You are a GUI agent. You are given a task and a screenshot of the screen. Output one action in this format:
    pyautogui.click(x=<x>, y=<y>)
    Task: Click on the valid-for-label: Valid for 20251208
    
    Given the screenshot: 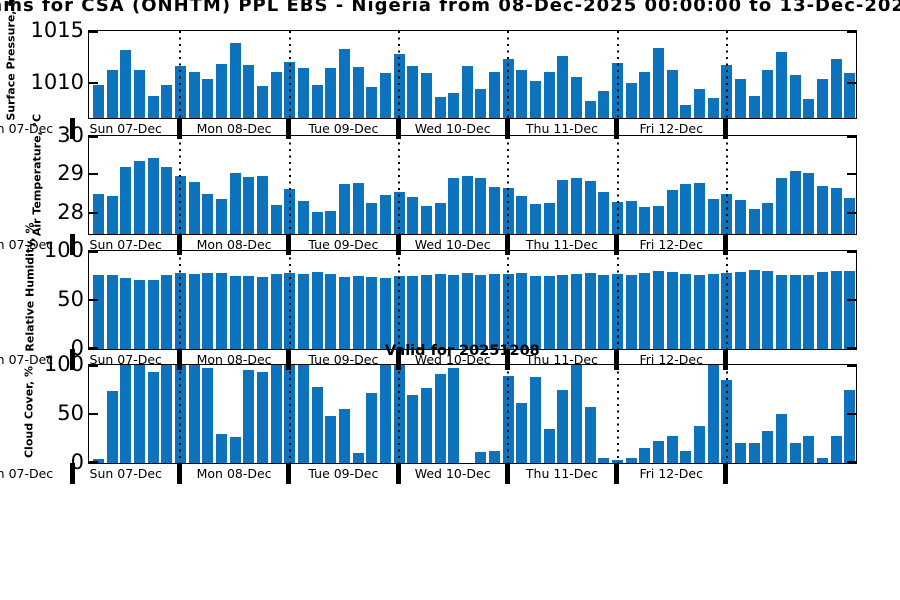 What is the action you would take?
    pyautogui.click(x=462, y=351)
    